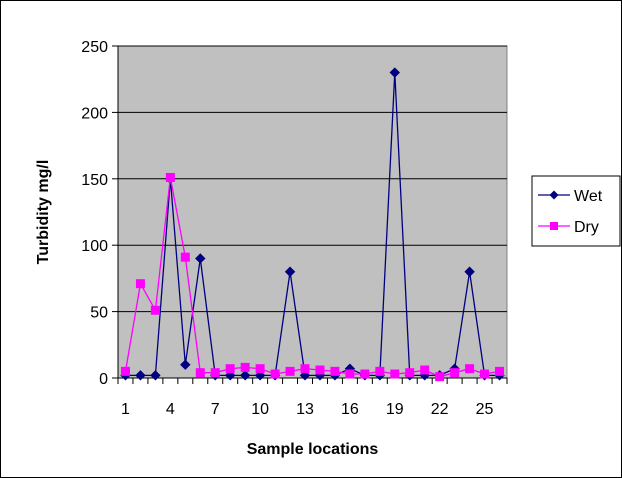 This screenshot has width=622, height=478. What do you see at coordinates (395, 409) in the screenshot?
I see `x-tick-label: 19` at bounding box center [395, 409].